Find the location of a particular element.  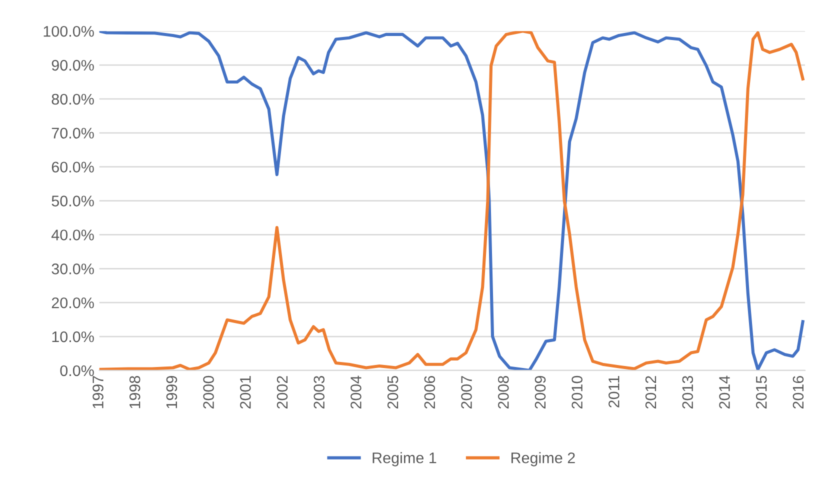

x-tick-label: 2013 is located at coordinates (688, 392).